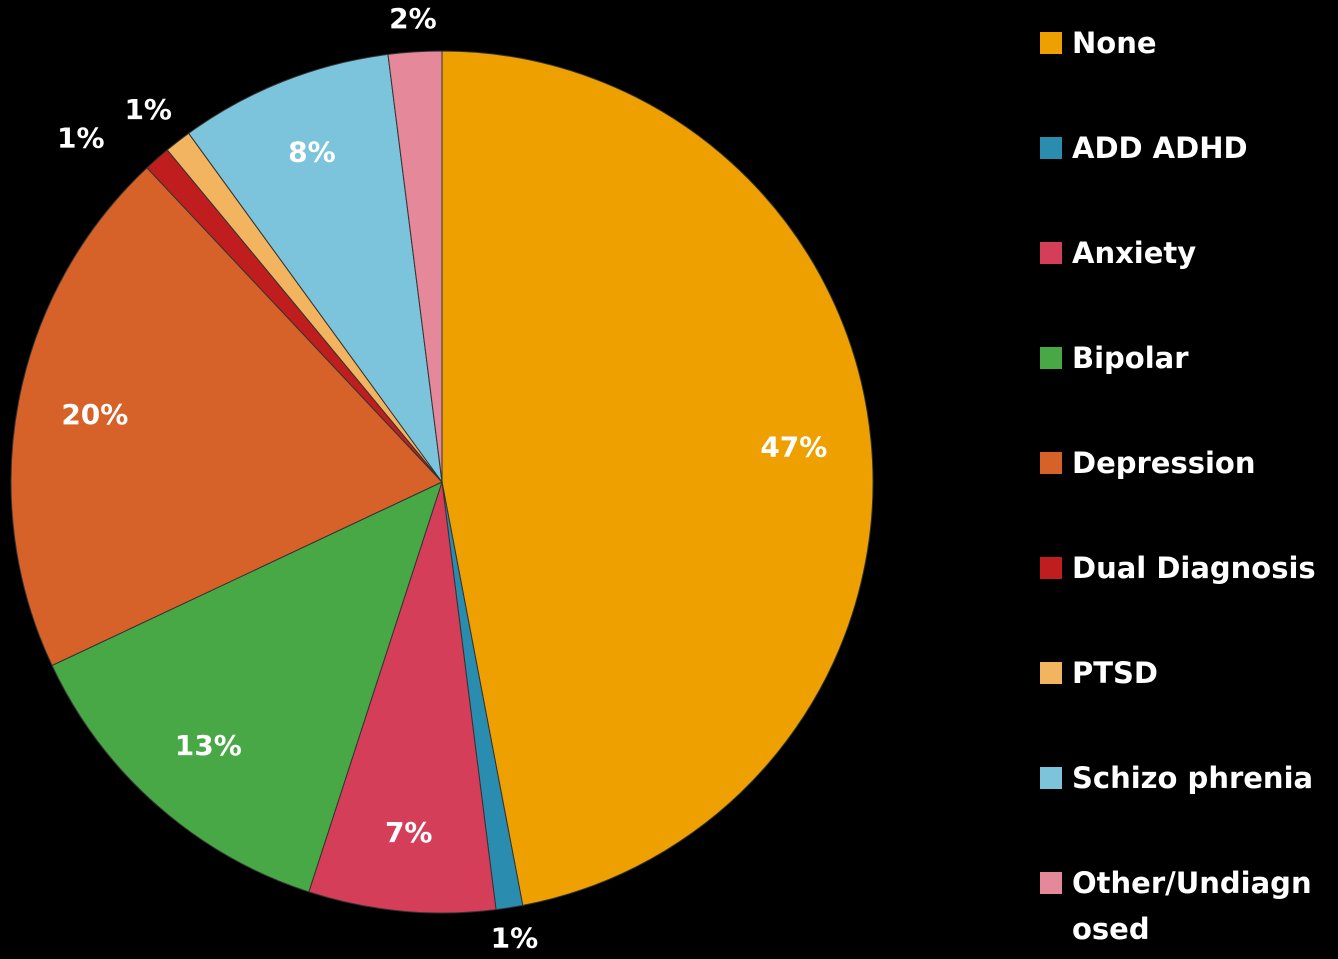 Image resolution: width=1338 pixels, height=959 pixels. What do you see at coordinates (1115, 673) in the screenshot?
I see `legend-label: PTSD` at bounding box center [1115, 673].